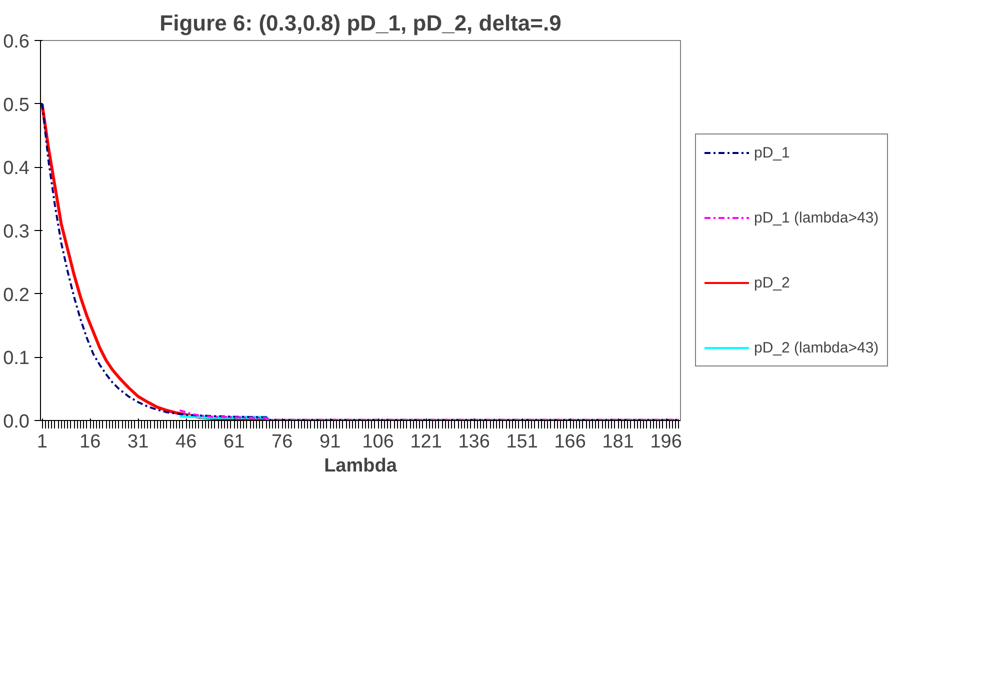  Describe the element at coordinates (429, 414) in the screenshot. I see `line-series` at that location.